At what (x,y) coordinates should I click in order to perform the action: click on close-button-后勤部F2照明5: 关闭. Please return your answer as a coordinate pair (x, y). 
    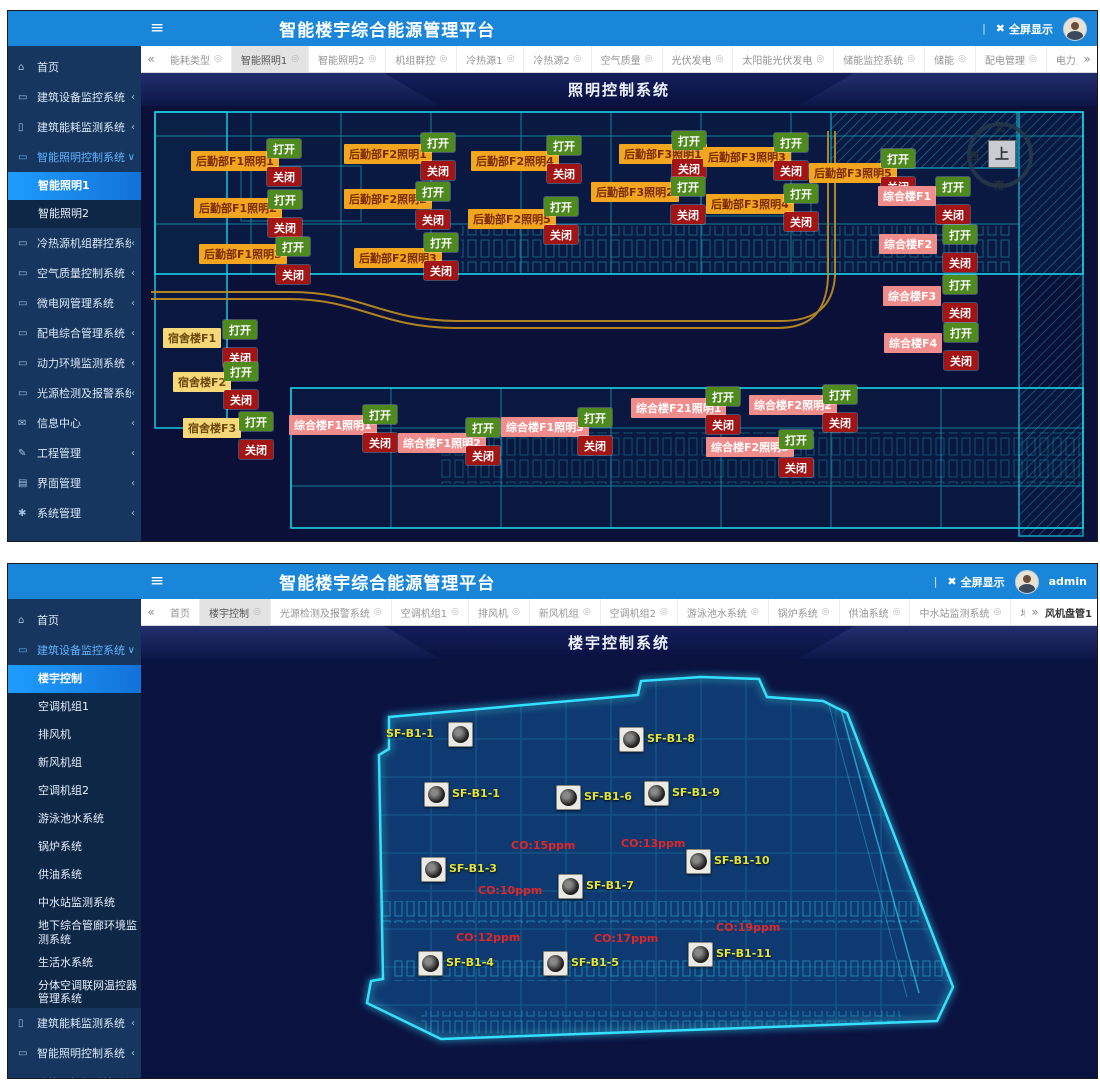
    Looking at the image, I should click on (561, 234).